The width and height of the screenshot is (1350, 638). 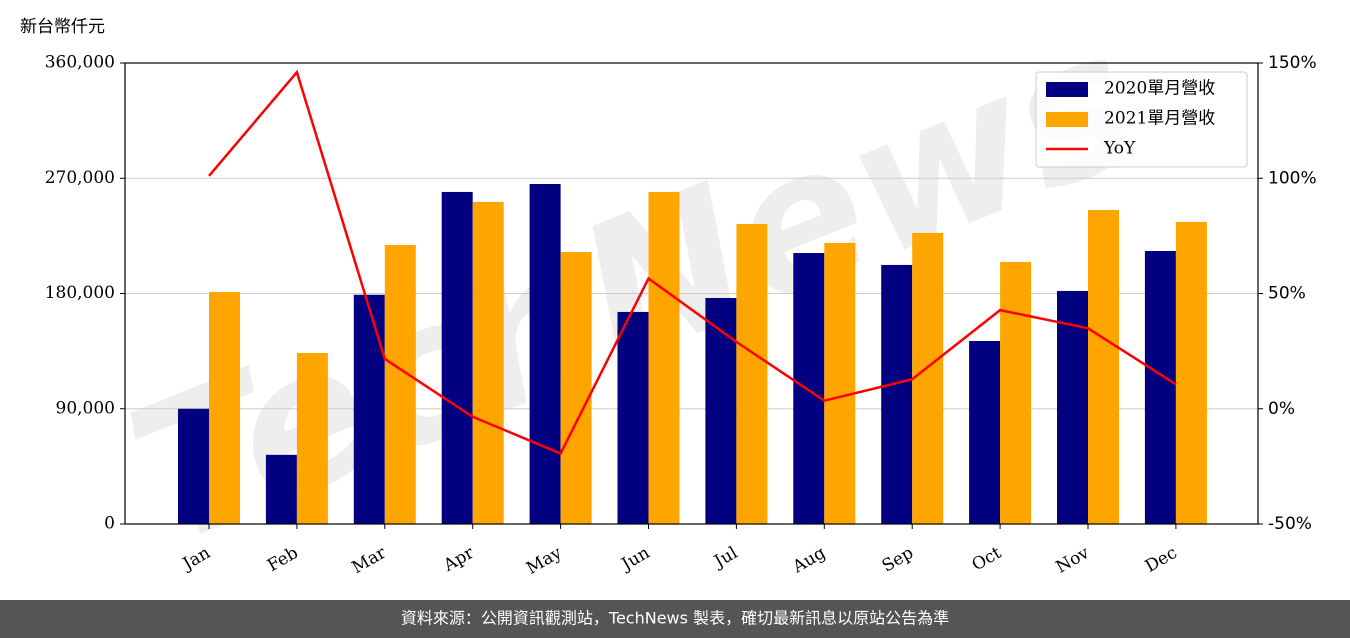 I want to click on footer-bar, so click(x=675, y=619).